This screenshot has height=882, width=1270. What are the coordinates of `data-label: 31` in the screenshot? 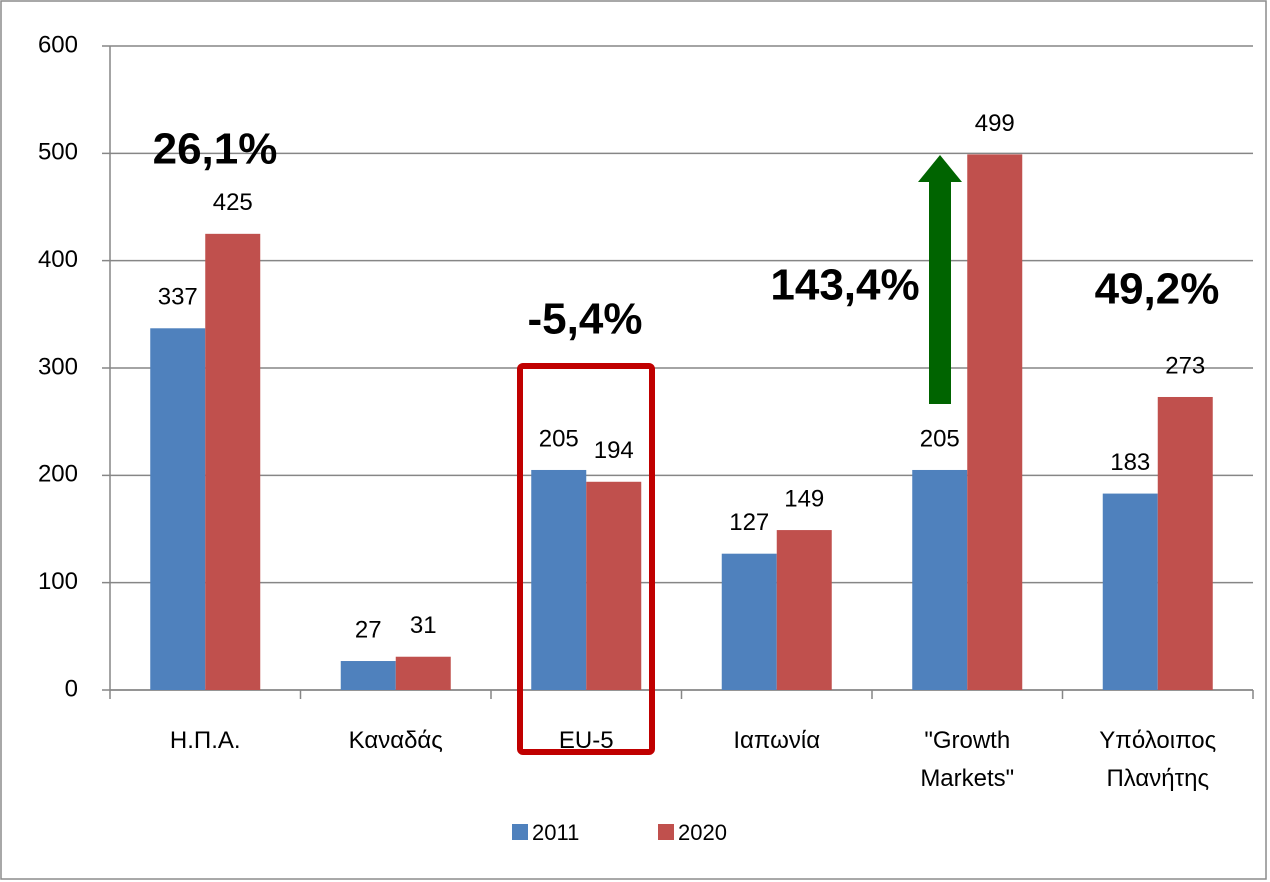 It's located at (423, 625).